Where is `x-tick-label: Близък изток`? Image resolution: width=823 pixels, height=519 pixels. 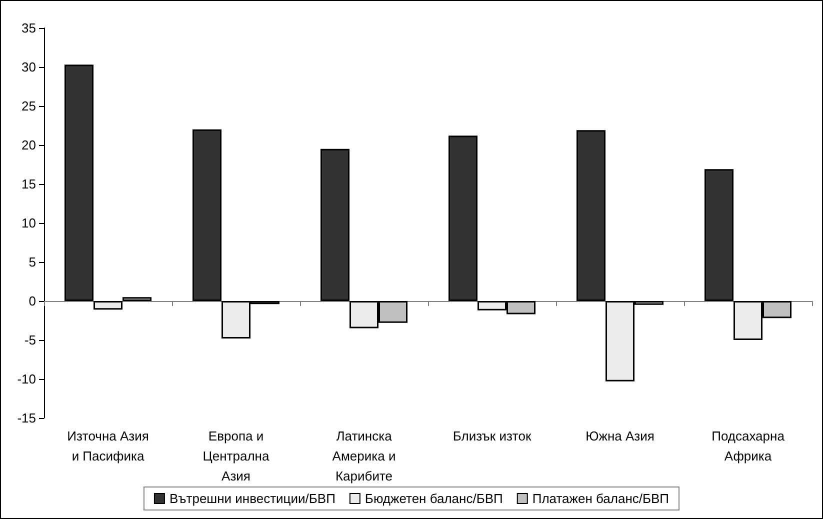
x-tick-label: Близък изток is located at coordinates (492, 436).